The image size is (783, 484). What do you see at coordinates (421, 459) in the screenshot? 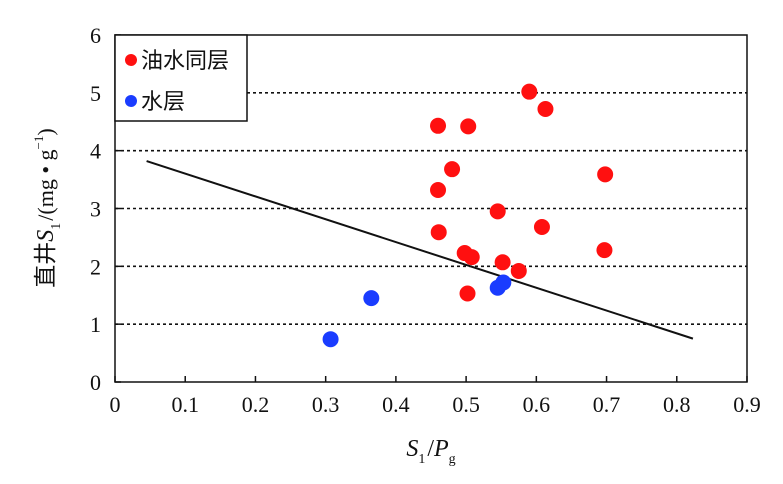
I see `x-title-sub1: 1` at bounding box center [421, 459].